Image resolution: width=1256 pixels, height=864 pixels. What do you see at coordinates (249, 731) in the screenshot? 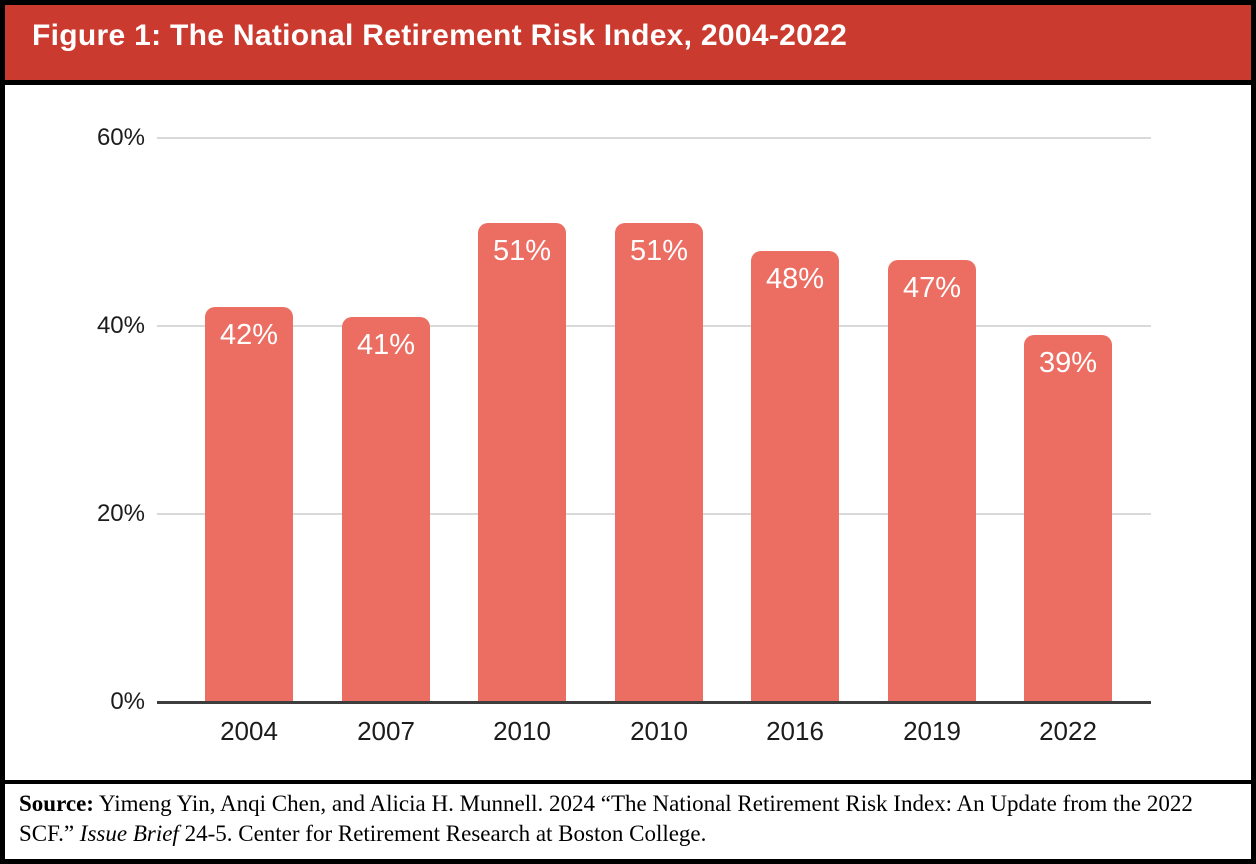
I see `x-axis-tick-label: 2004` at bounding box center [249, 731].